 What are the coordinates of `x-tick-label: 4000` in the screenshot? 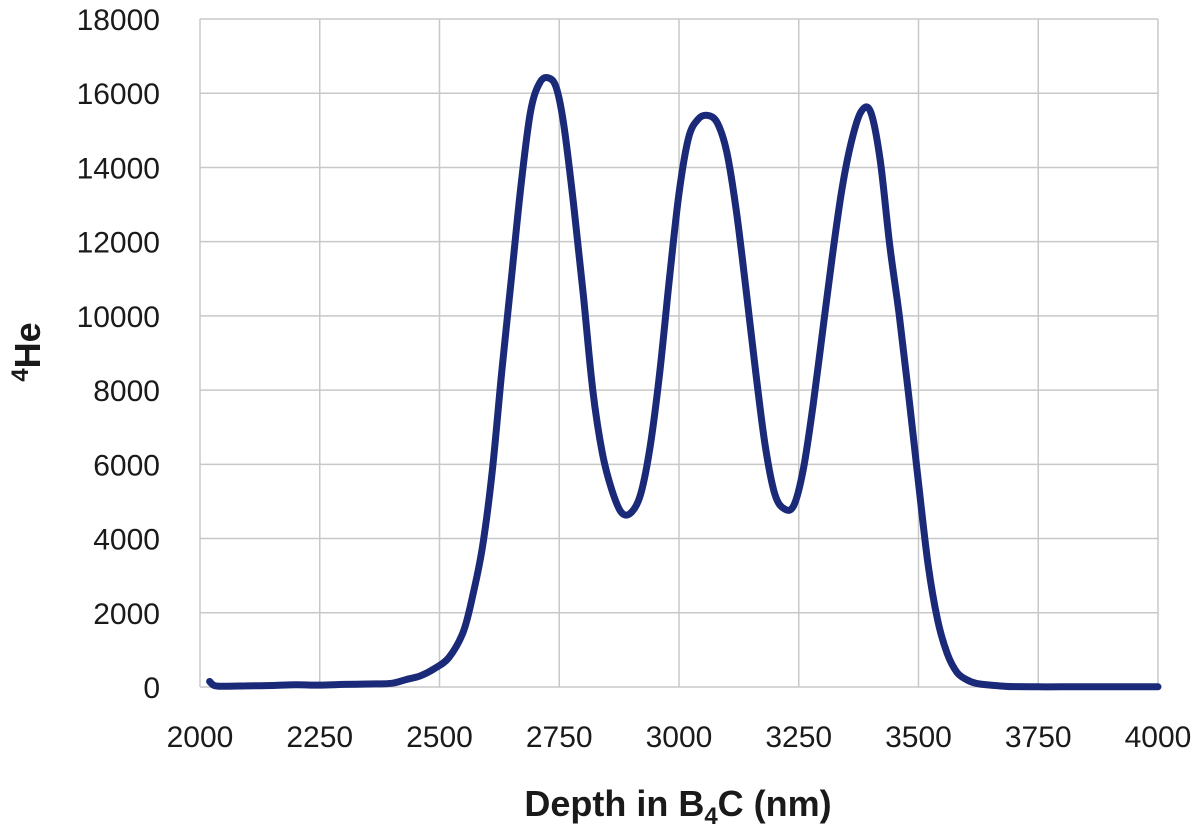 It's located at (1158, 737).